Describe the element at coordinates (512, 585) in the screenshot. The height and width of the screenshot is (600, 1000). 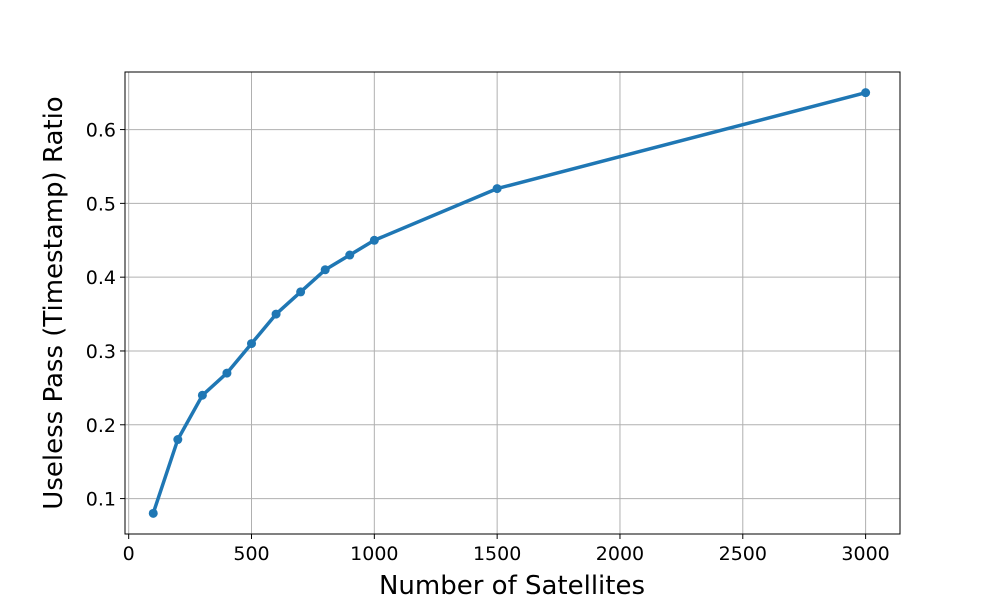
I see `x-axis-label: Number of Satellites` at that location.